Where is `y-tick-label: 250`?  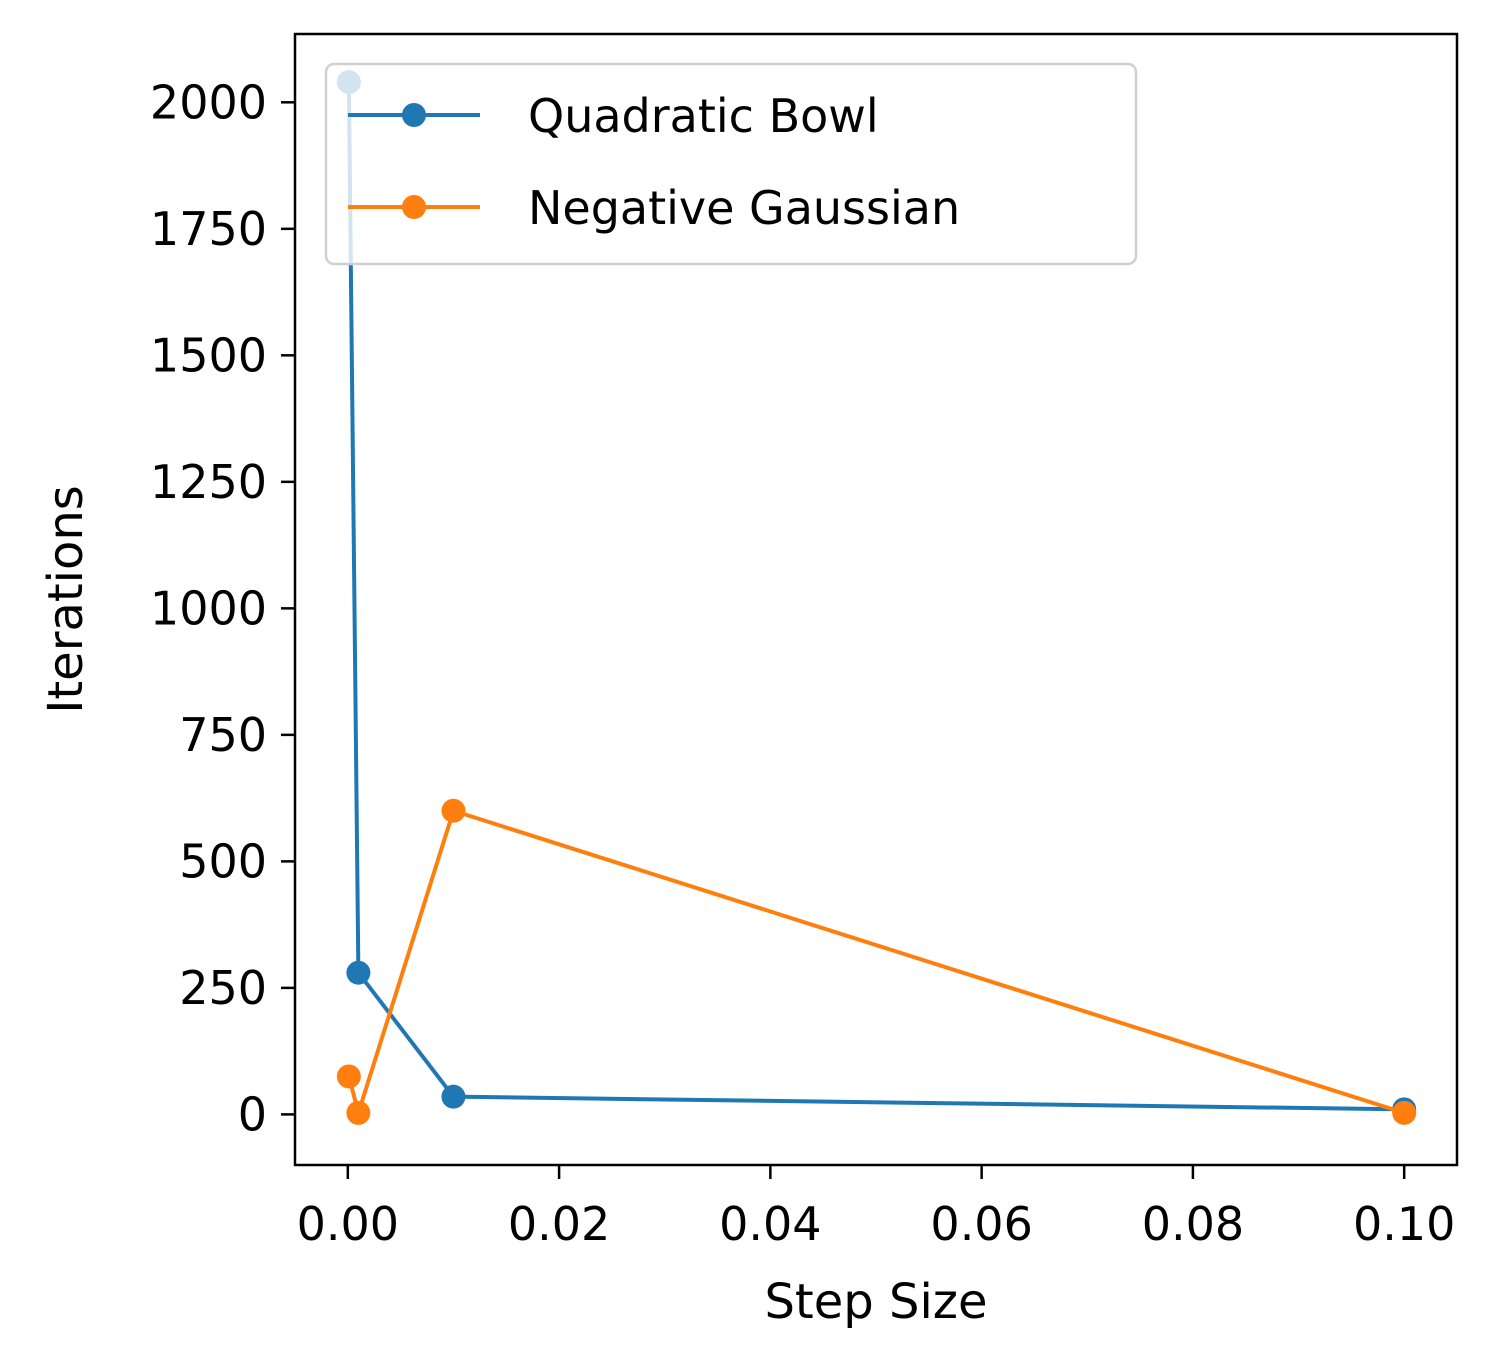
y-tick-label: 250 is located at coordinates (223, 988).